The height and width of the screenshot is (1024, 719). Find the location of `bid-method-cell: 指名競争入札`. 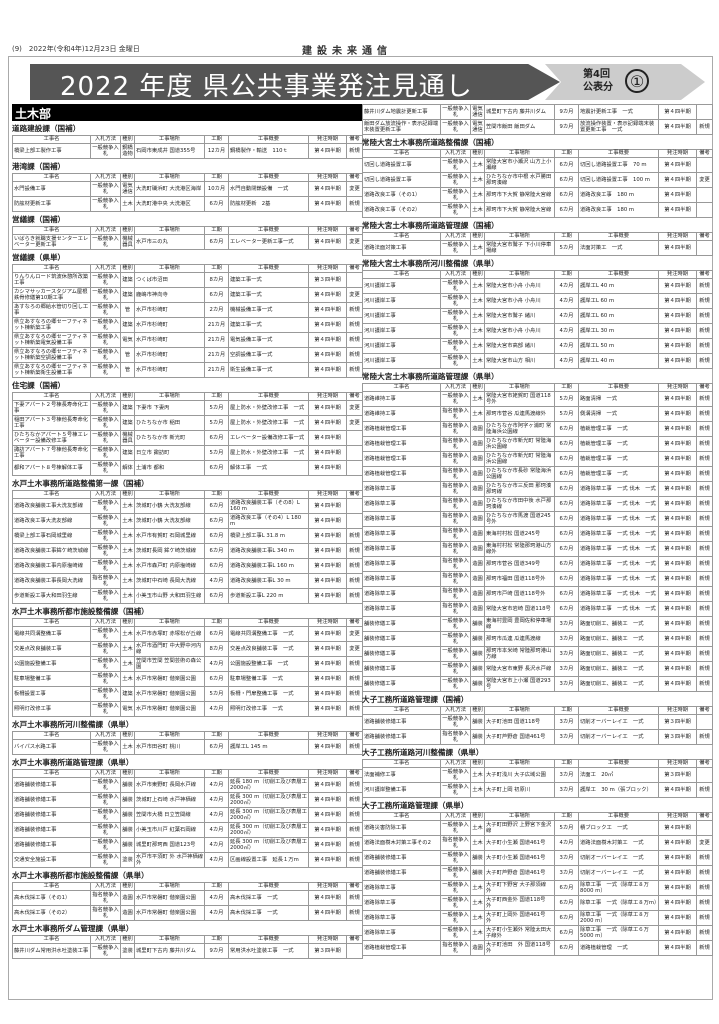

bid-method-cell: 指名競争入札 is located at coordinates (105, 898).